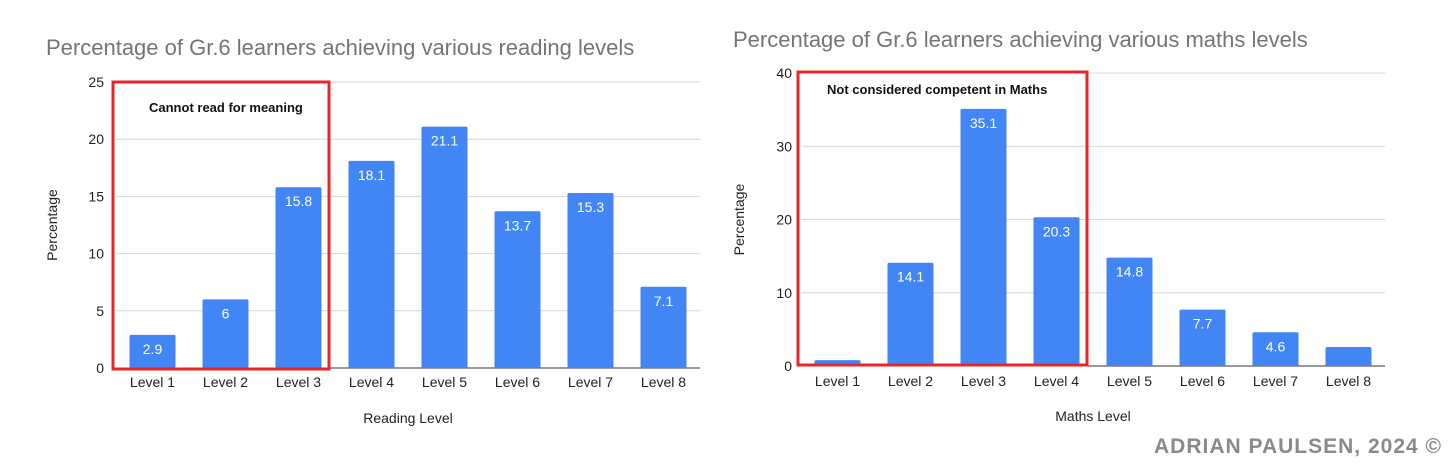  What do you see at coordinates (100, 311) in the screenshot?
I see `y-tick-label: 5` at bounding box center [100, 311].